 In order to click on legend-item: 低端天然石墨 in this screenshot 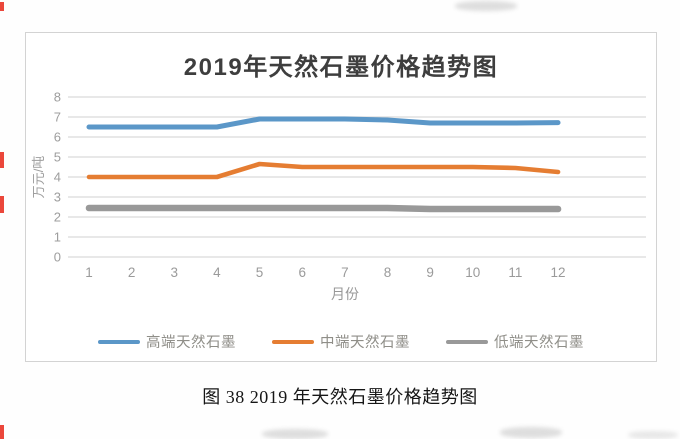, I will do `click(515, 341)`.